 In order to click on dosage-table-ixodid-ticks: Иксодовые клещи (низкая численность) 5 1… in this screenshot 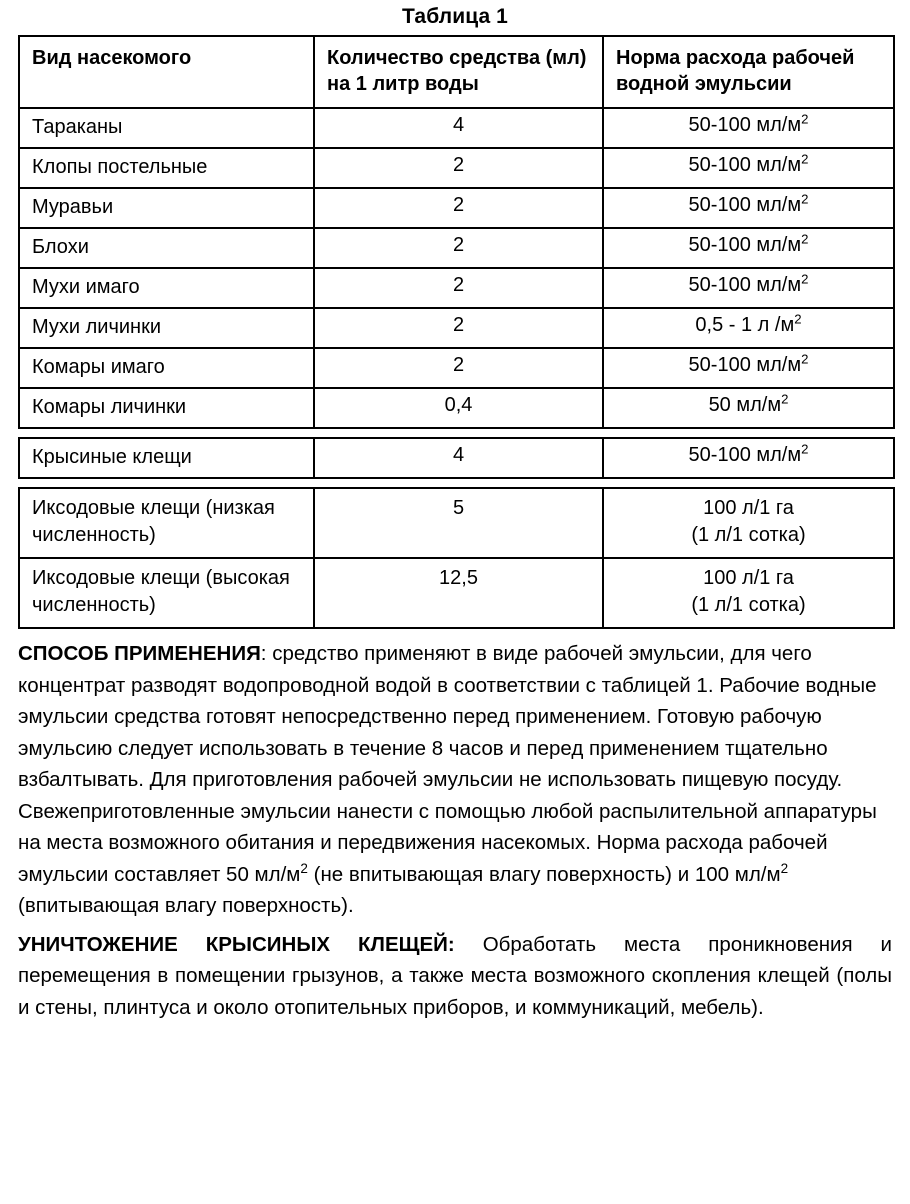, I will do `click(456, 558)`.